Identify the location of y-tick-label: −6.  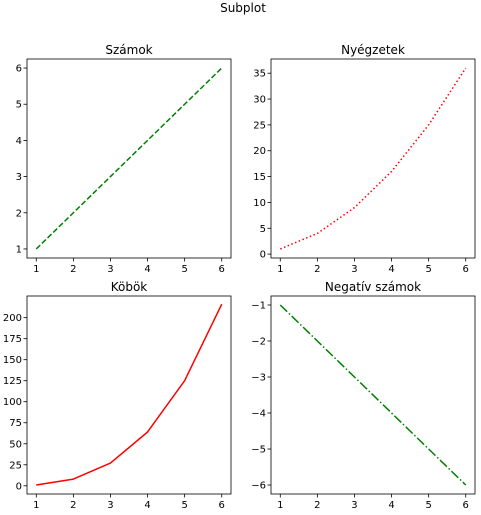
(258, 486).